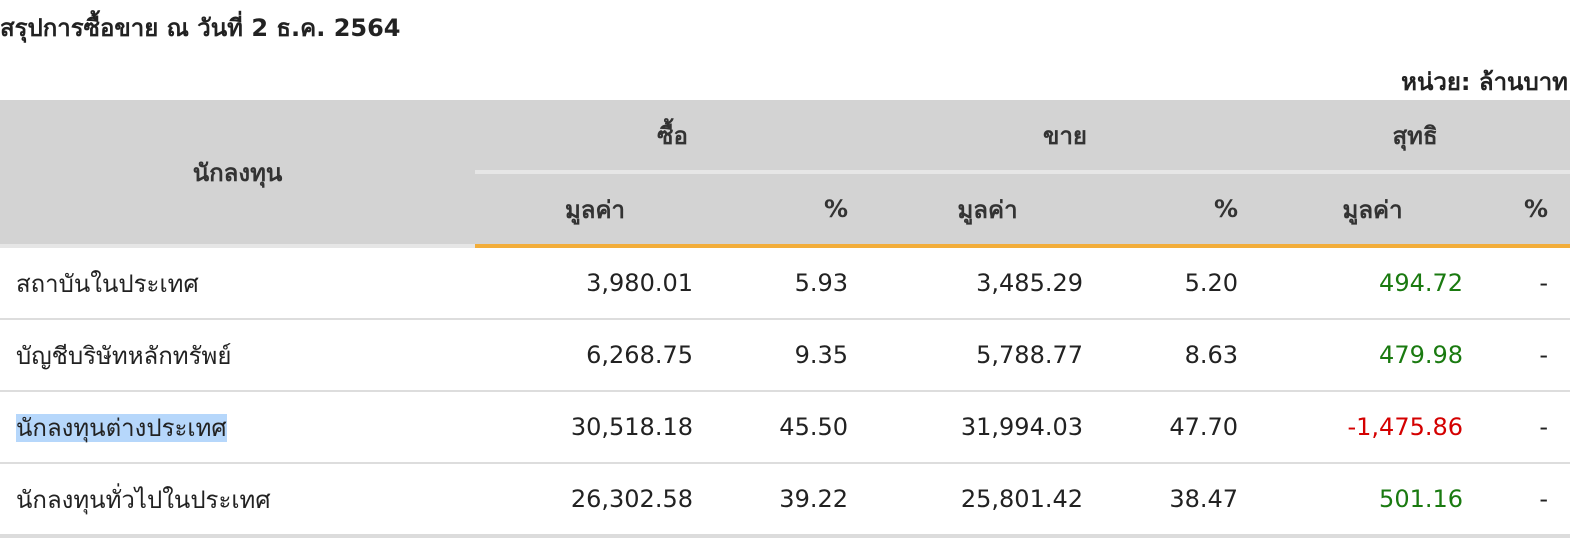 The image size is (1570, 538). I want to click on buy-percent: 39.22, so click(793, 500).